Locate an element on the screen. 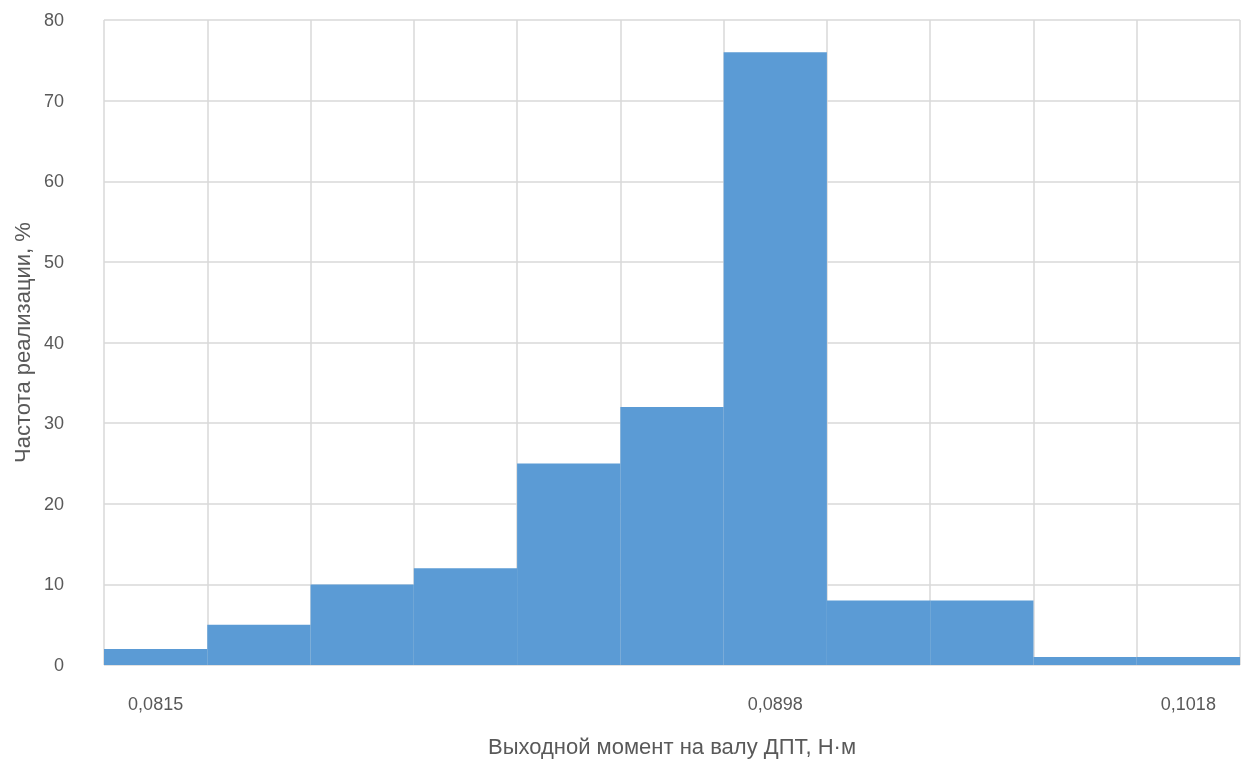  x-axis-title: Выходной момент на валу ДПТ, Н·м is located at coordinates (672, 746).